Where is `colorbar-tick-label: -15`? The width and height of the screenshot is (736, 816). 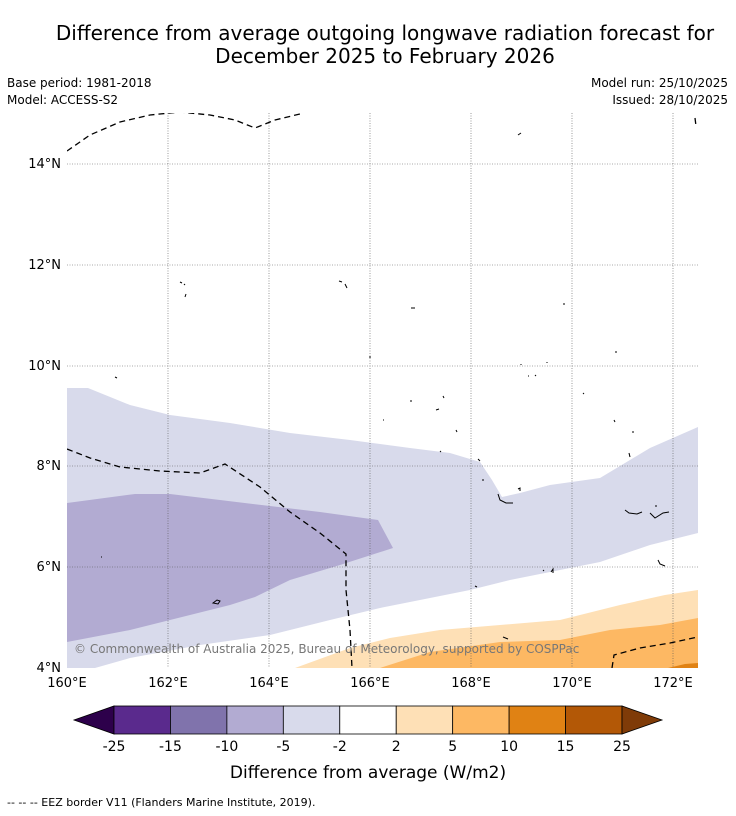 colorbar-tick-label: -15 is located at coordinates (170, 747).